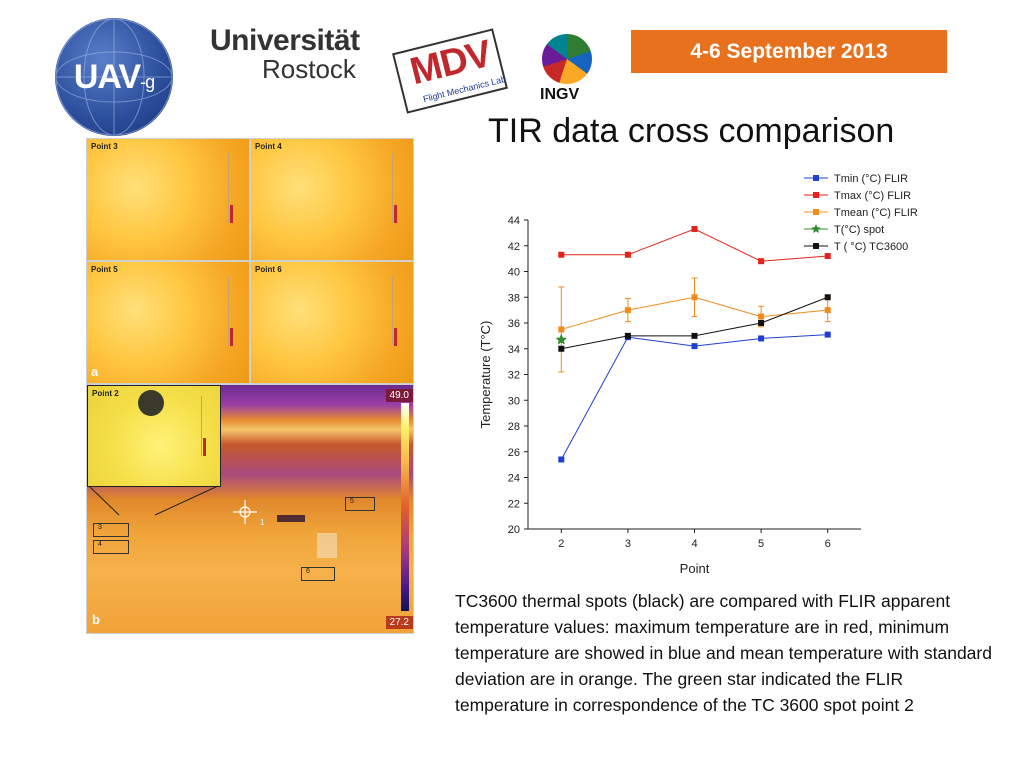  Describe the element at coordinates (828, 544) in the screenshot. I see `x-tick-label: 6` at that location.